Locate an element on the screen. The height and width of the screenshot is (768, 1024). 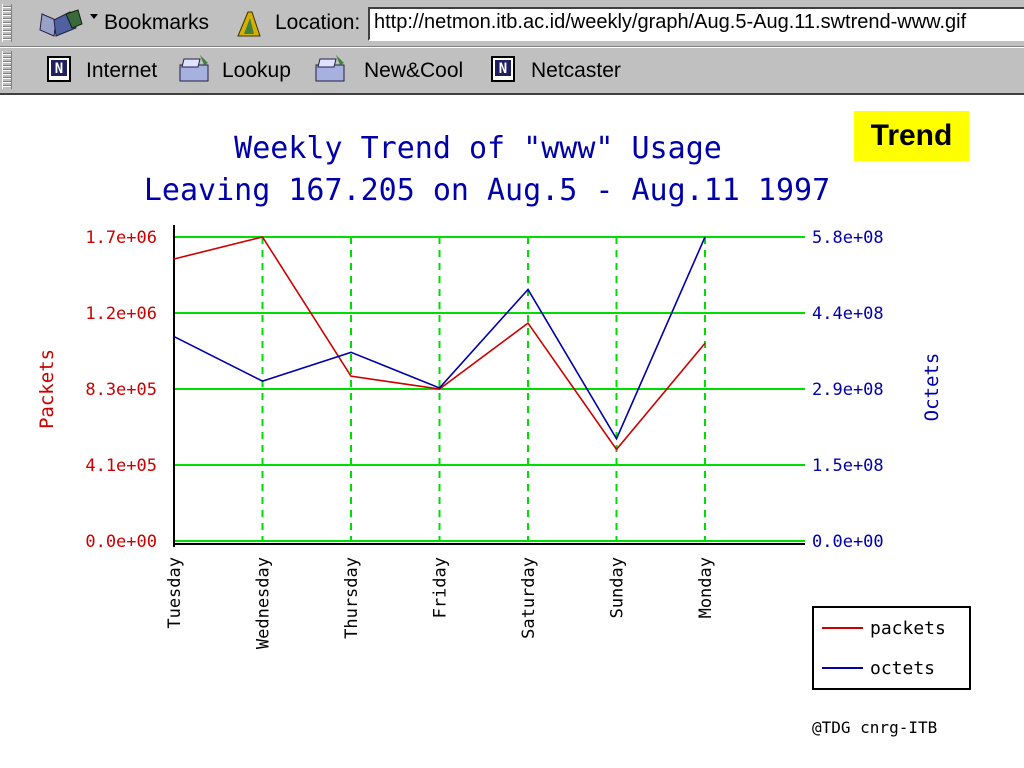
legend-label-octets: octets is located at coordinates (902, 668).